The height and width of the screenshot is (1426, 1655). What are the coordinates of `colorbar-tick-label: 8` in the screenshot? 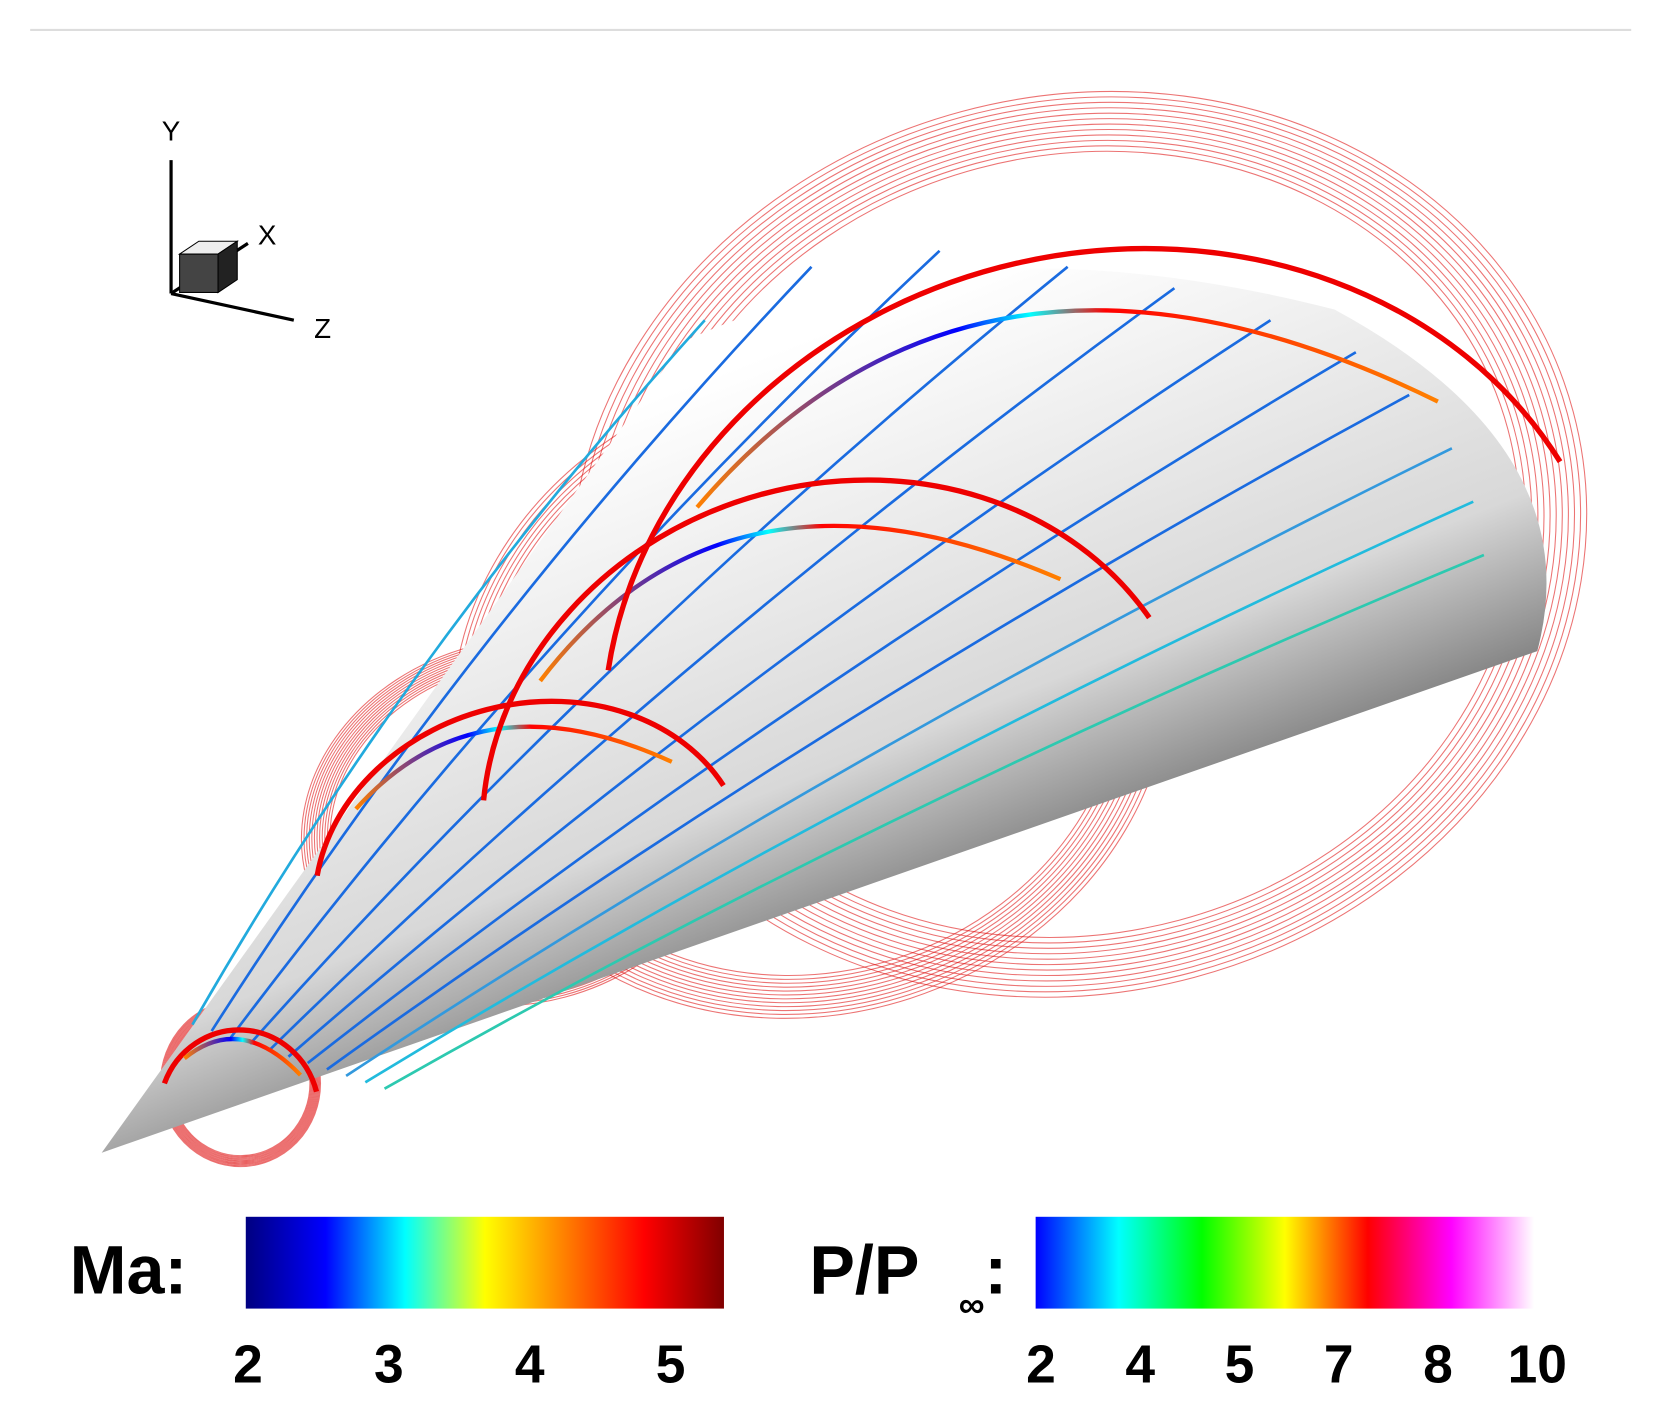 It's located at (1438, 1364).